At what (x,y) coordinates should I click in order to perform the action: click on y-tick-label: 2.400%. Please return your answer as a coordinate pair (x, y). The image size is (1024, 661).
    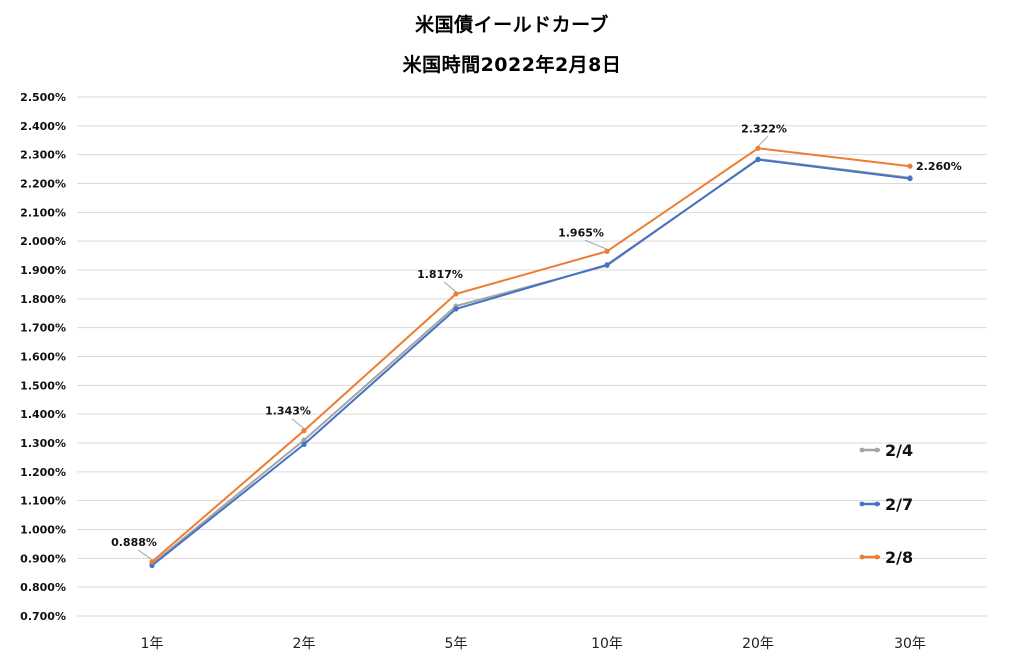
    Looking at the image, I should click on (43, 126).